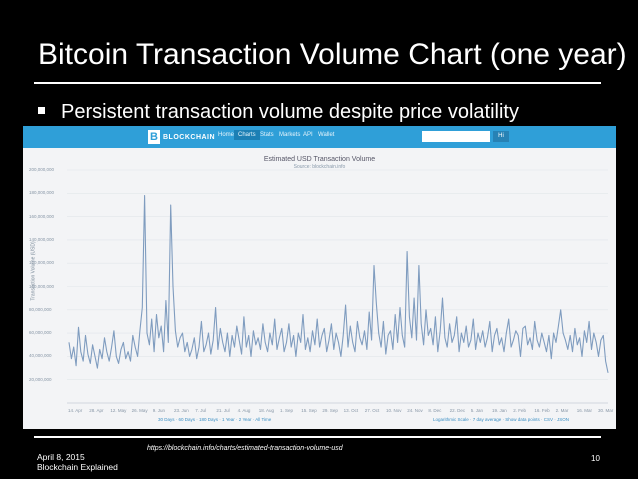 The height and width of the screenshot is (479, 638). What do you see at coordinates (77, 467) in the screenshot?
I see `footer-title: Blockchain Explained` at bounding box center [77, 467].